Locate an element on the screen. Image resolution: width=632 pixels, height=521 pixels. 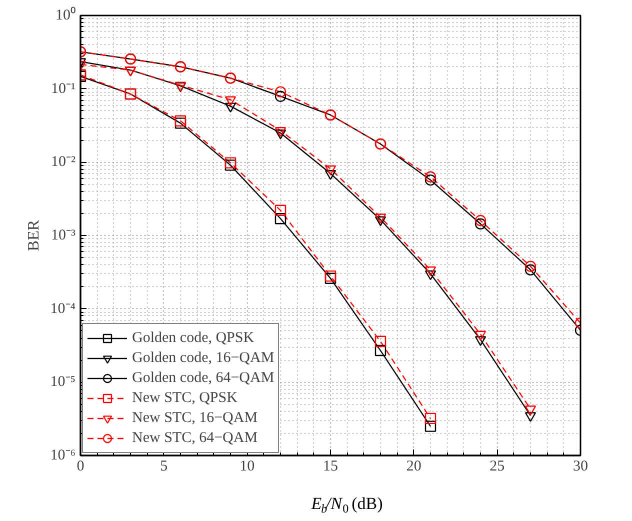
y-tick-label: 10⁻⁶ is located at coordinates (63, 456).